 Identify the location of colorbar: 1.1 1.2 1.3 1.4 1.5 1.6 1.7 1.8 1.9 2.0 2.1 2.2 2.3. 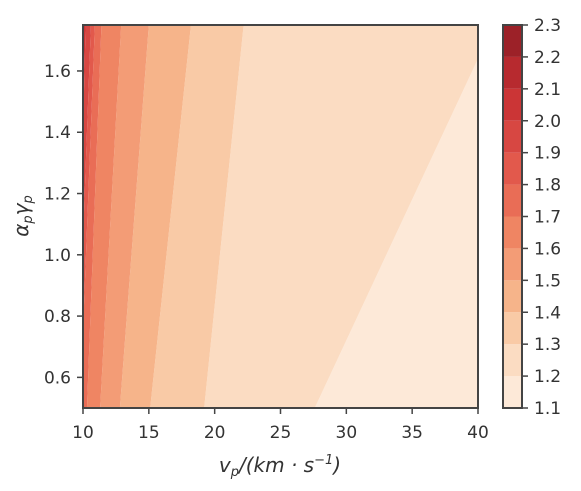
(531, 217).